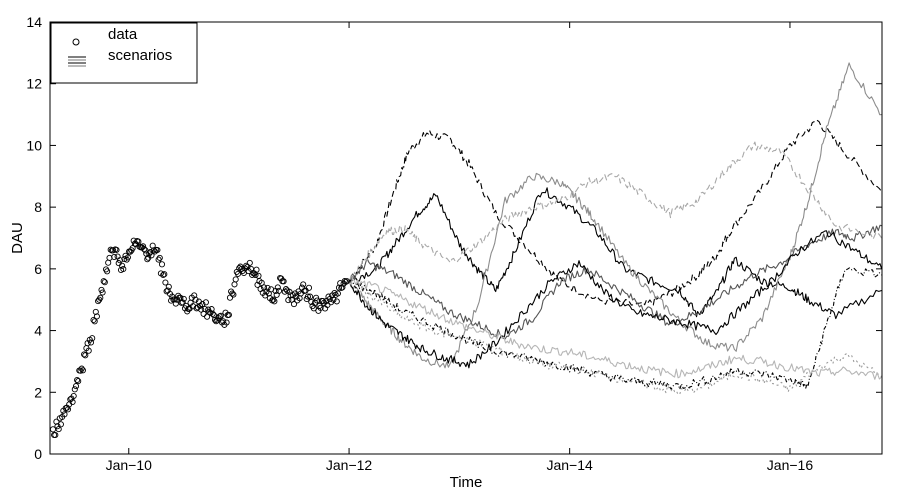 The image size is (899, 495). I want to click on y-tick-label: 0, so click(38, 454).